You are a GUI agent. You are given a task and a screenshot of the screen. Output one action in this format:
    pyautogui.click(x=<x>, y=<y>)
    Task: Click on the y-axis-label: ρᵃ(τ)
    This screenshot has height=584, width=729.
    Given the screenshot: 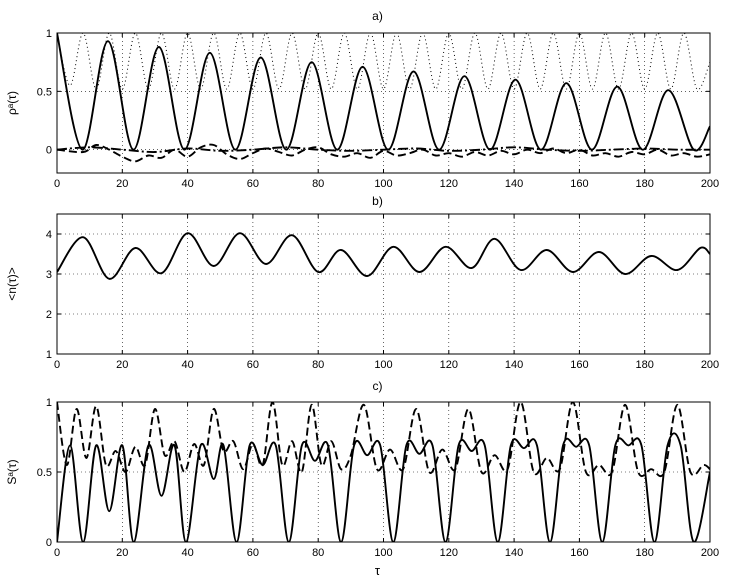 What is the action you would take?
    pyautogui.click(x=12, y=103)
    